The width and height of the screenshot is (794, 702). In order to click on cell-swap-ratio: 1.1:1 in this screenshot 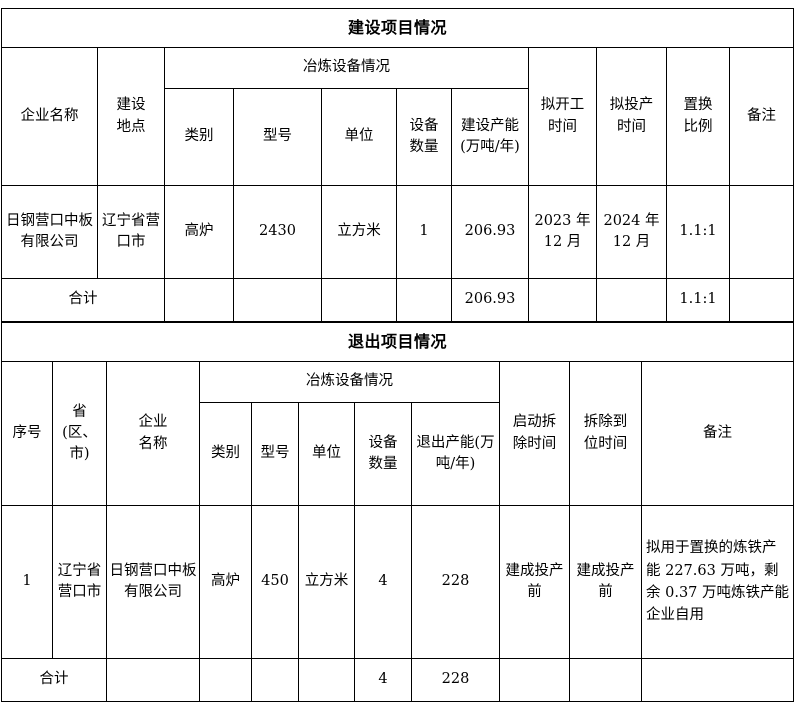, I will do `click(698, 232)`.